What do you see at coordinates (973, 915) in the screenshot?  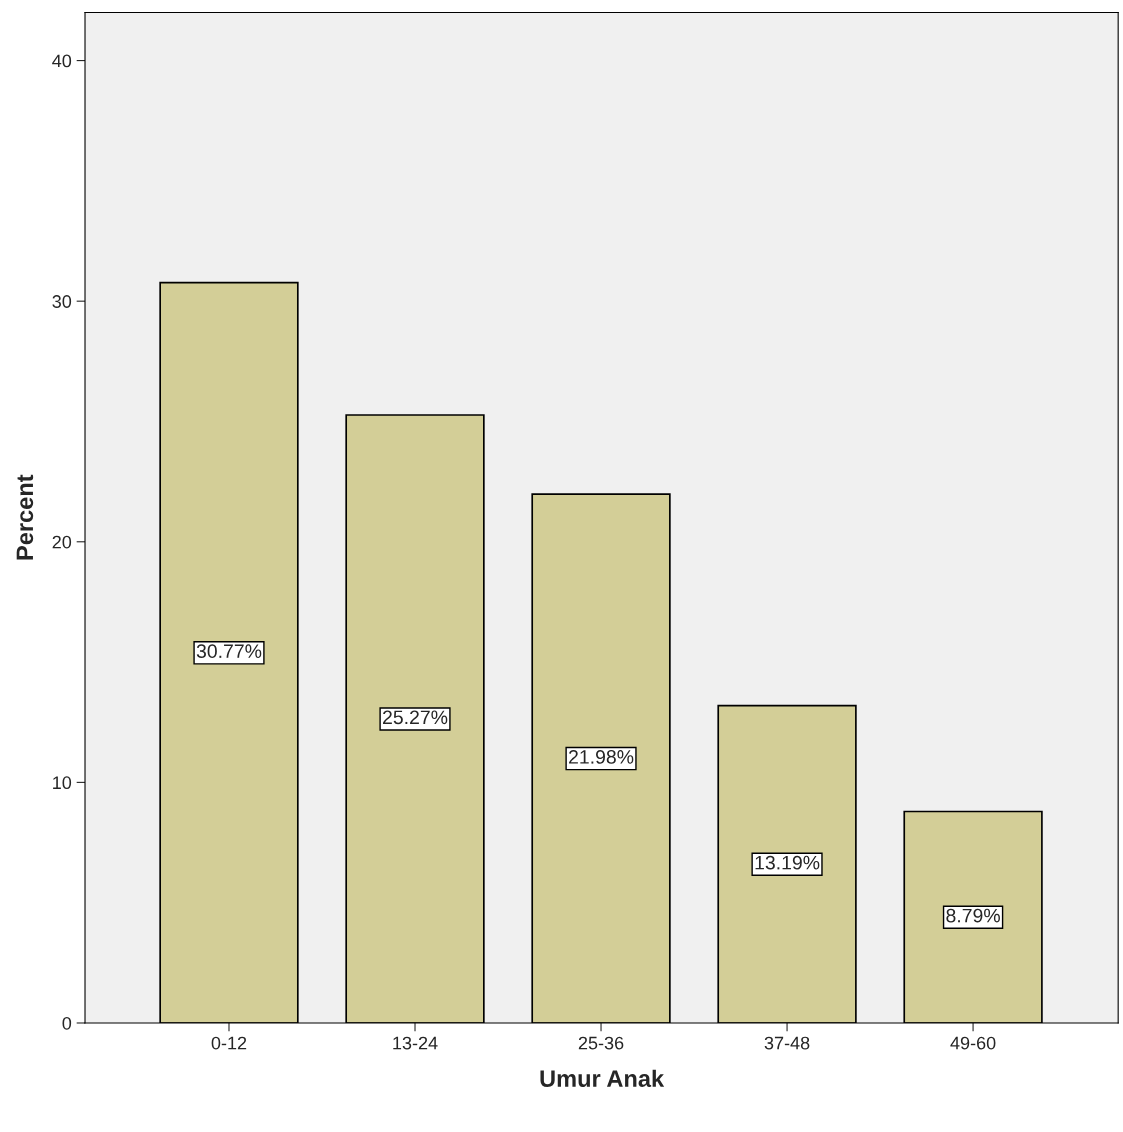 I see `data-label: 8.79%` at bounding box center [973, 915].